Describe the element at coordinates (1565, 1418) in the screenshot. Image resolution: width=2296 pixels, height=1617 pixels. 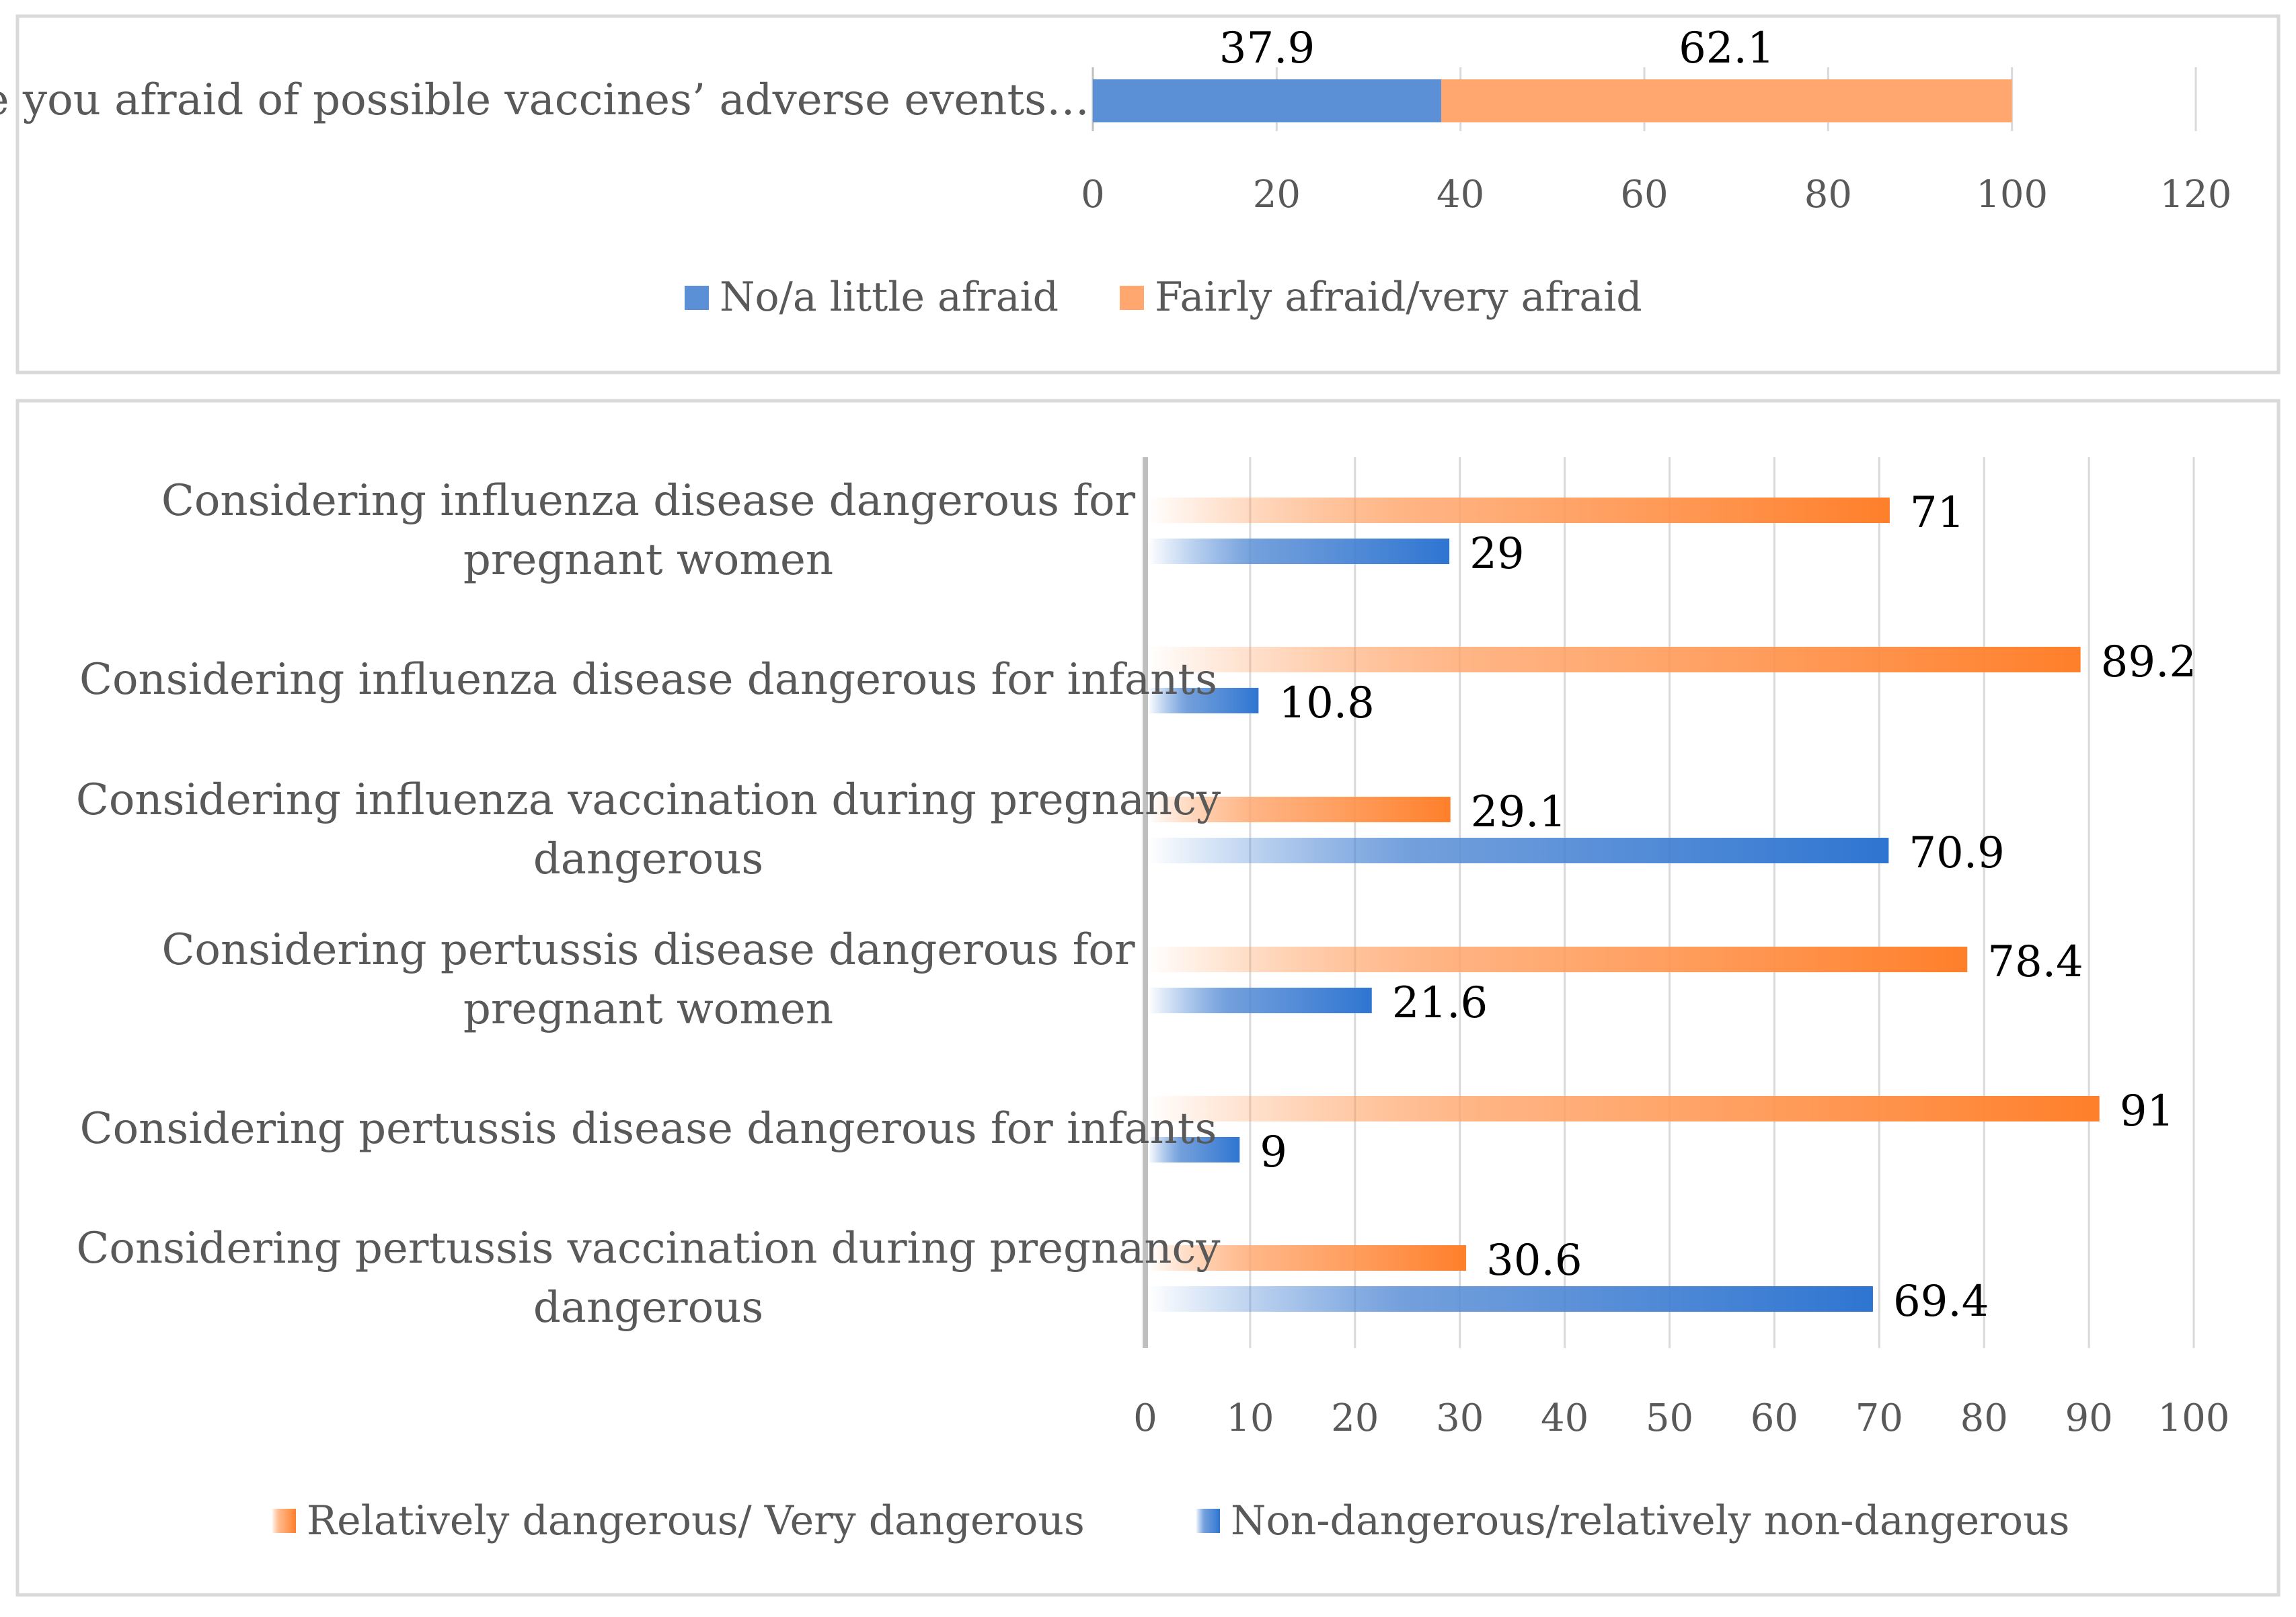
I see `bottom-x-tick-label: 40` at that location.